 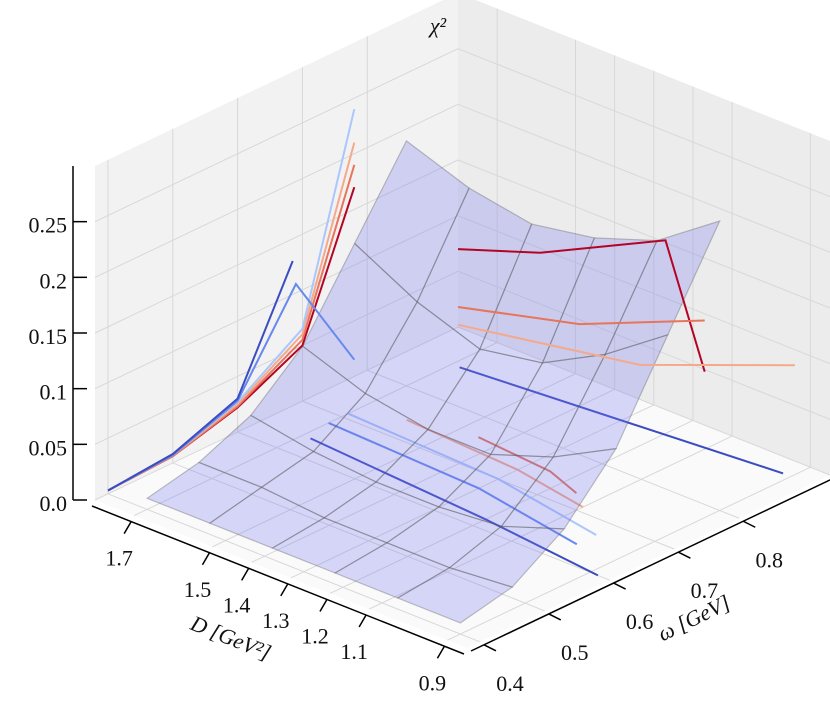 I want to click on x-tick-label: 1.5, so click(x=198, y=589).